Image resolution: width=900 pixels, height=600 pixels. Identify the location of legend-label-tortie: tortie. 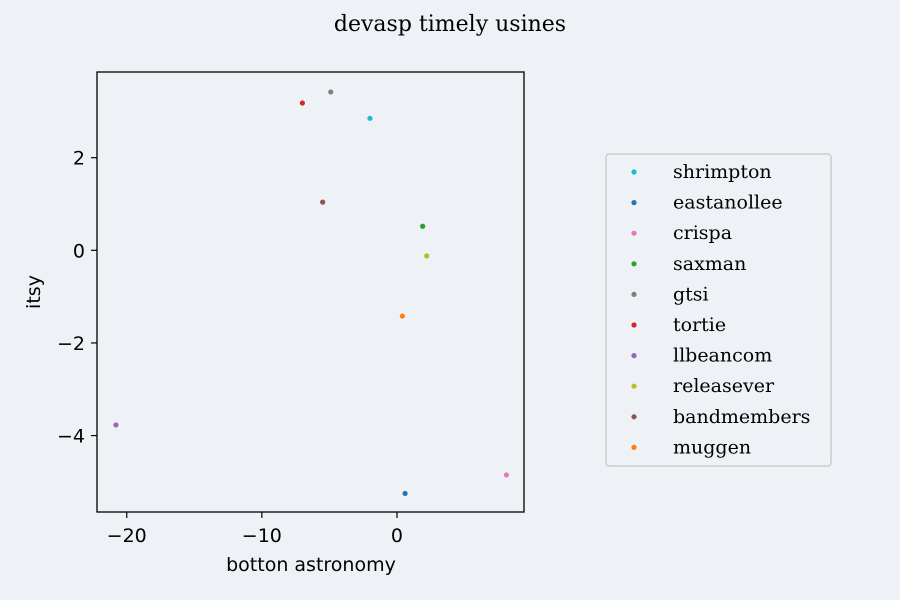
(699, 325).